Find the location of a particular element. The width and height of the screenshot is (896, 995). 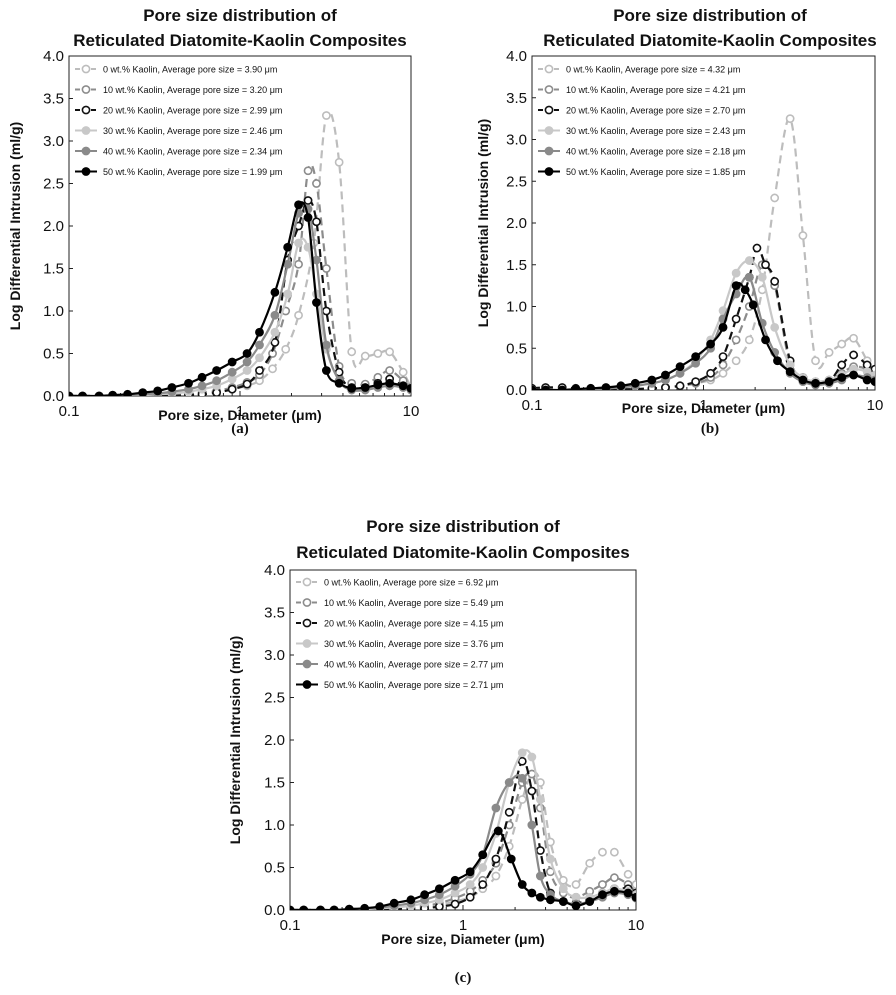

chart-title-line1: Pore size distribution of is located at coordinates (240, 15).